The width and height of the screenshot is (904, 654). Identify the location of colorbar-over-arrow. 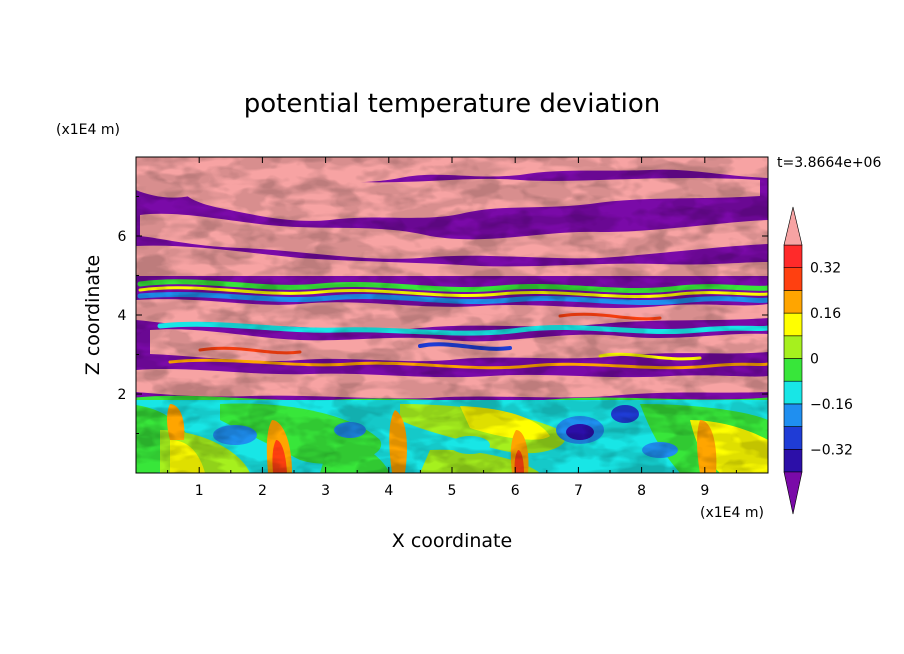
(793, 226).